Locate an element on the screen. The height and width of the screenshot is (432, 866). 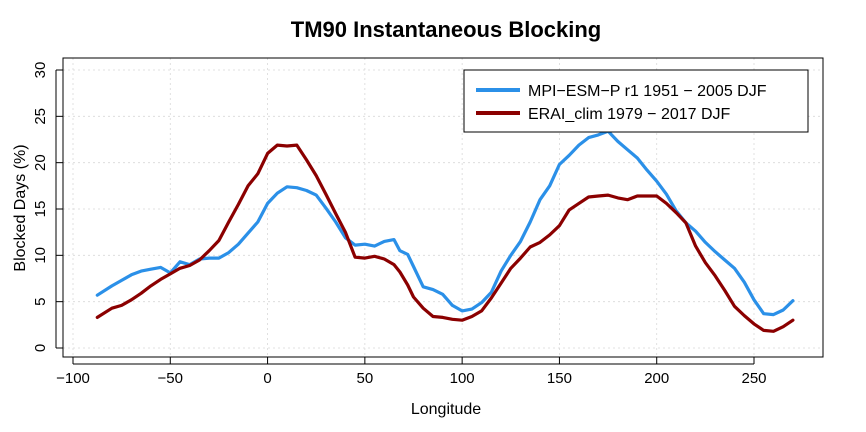
y-tick-label: 20 is located at coordinates (40, 162).